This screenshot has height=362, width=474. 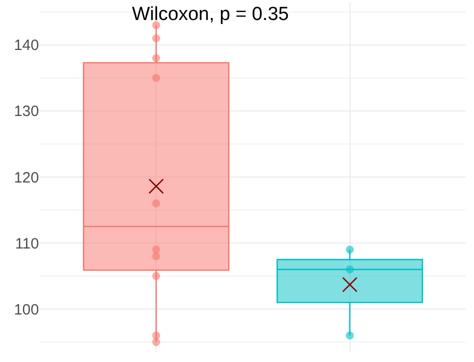 What do you see at coordinates (26, 111) in the screenshot?
I see `y-tick-label: 130` at bounding box center [26, 111].